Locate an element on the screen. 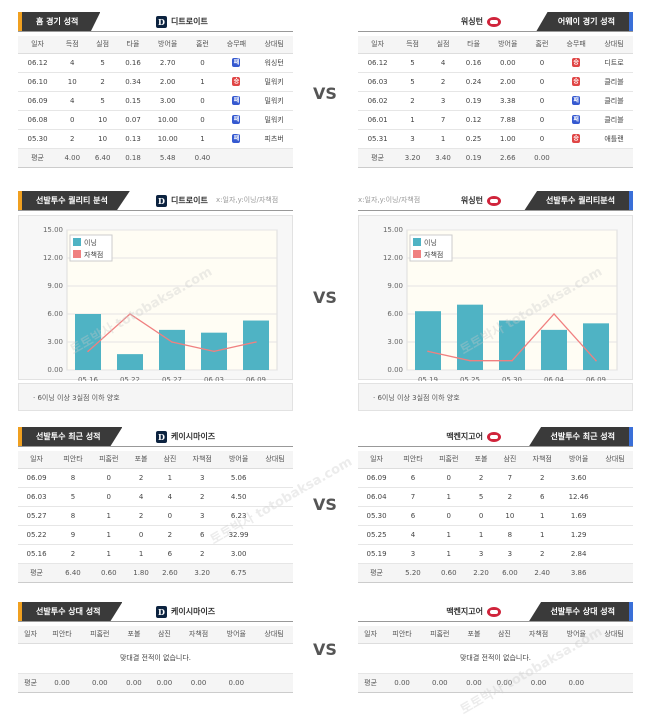 The image size is (650, 720). table-row: 05.19 3 1 3 3 2 2.84 is located at coordinates (495, 554).